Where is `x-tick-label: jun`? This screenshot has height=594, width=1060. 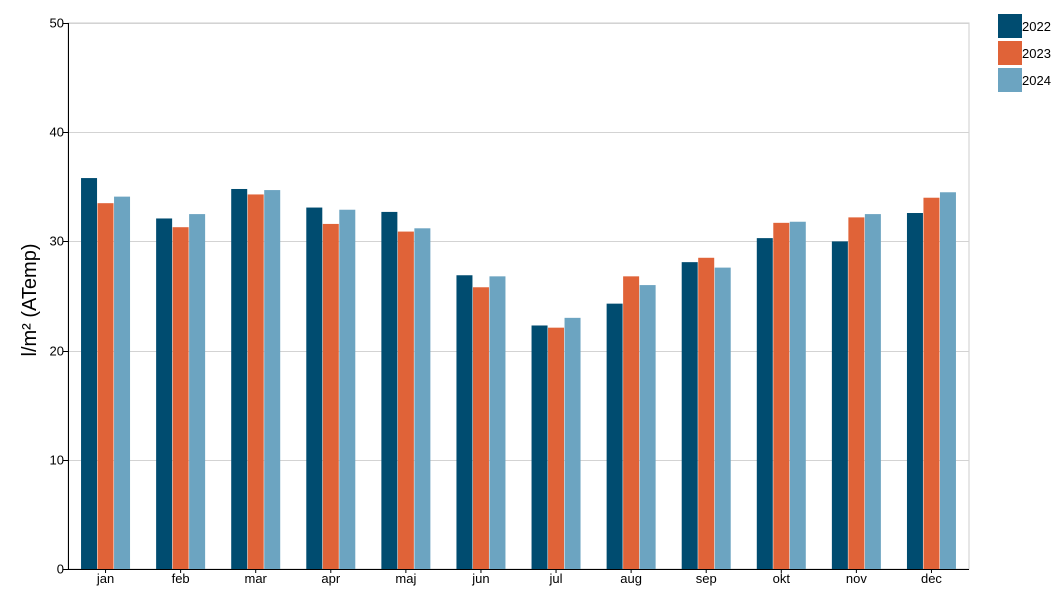 x-tick-label: jun is located at coordinates (480, 578).